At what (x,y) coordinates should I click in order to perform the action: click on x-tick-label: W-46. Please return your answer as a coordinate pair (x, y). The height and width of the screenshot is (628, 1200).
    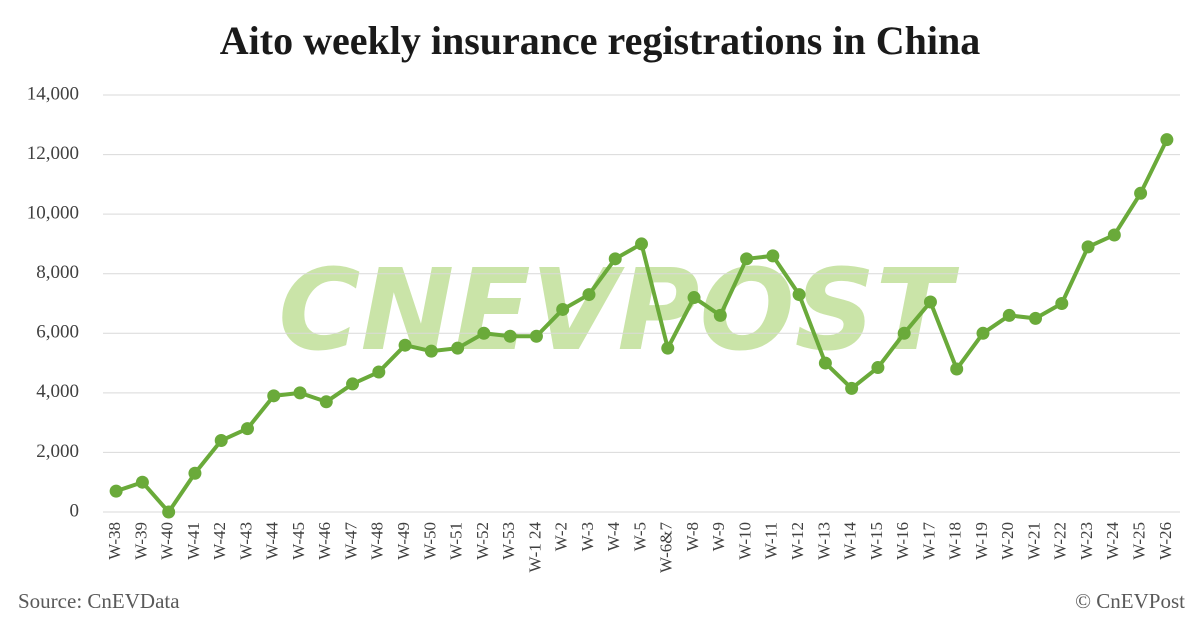
    Looking at the image, I should click on (324, 541).